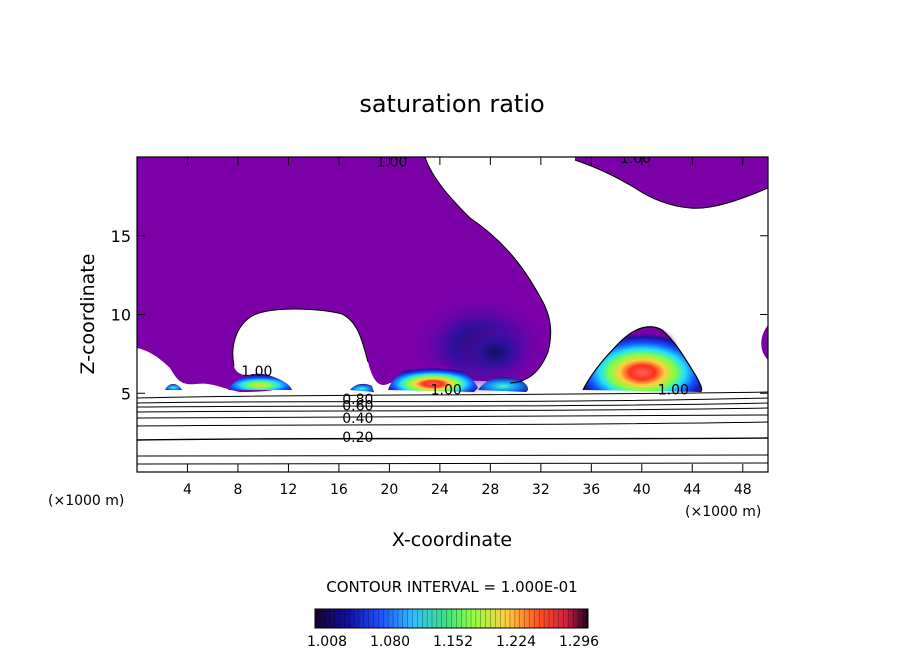 Image resolution: width=904 pixels, height=654 pixels. I want to click on contour-label: 0.20, so click(357, 438).